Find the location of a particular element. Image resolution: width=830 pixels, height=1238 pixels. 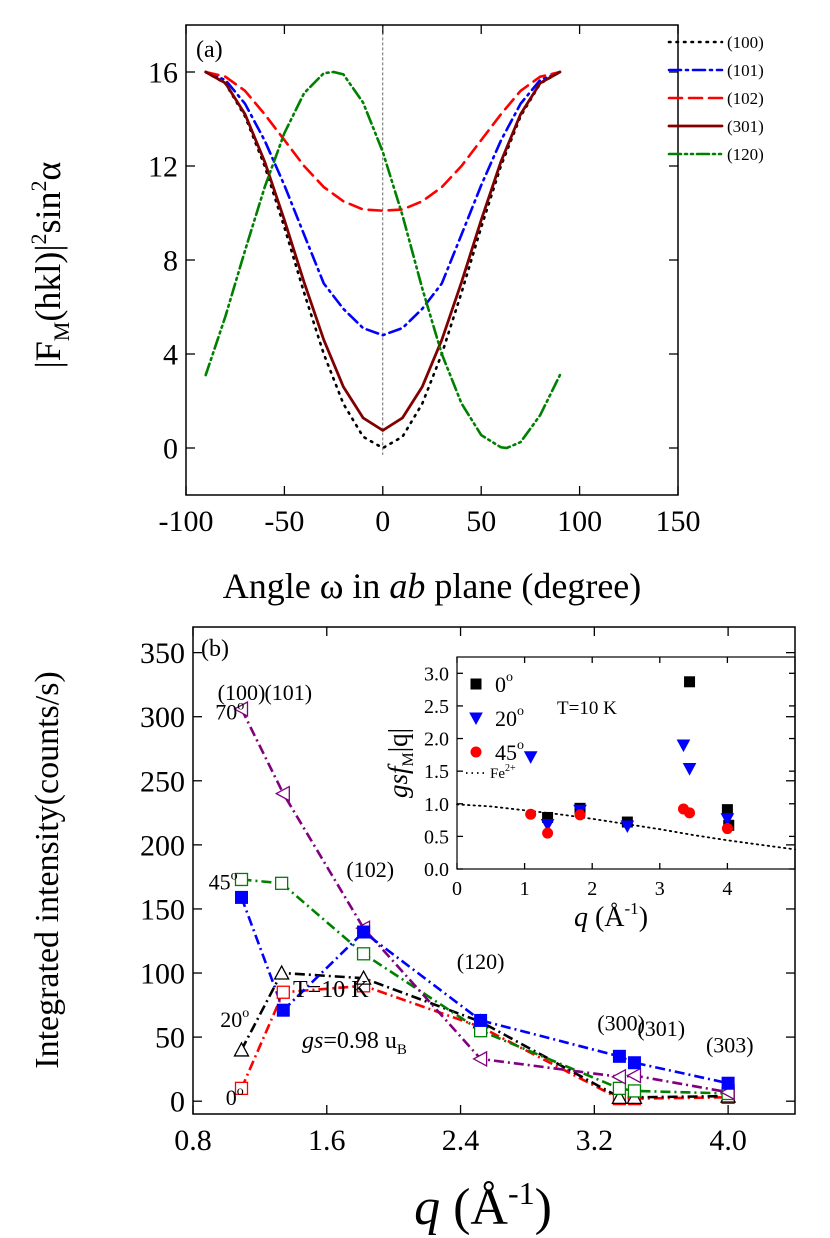

panel-b-x-tick-label: 1.6 is located at coordinates (327, 1140).